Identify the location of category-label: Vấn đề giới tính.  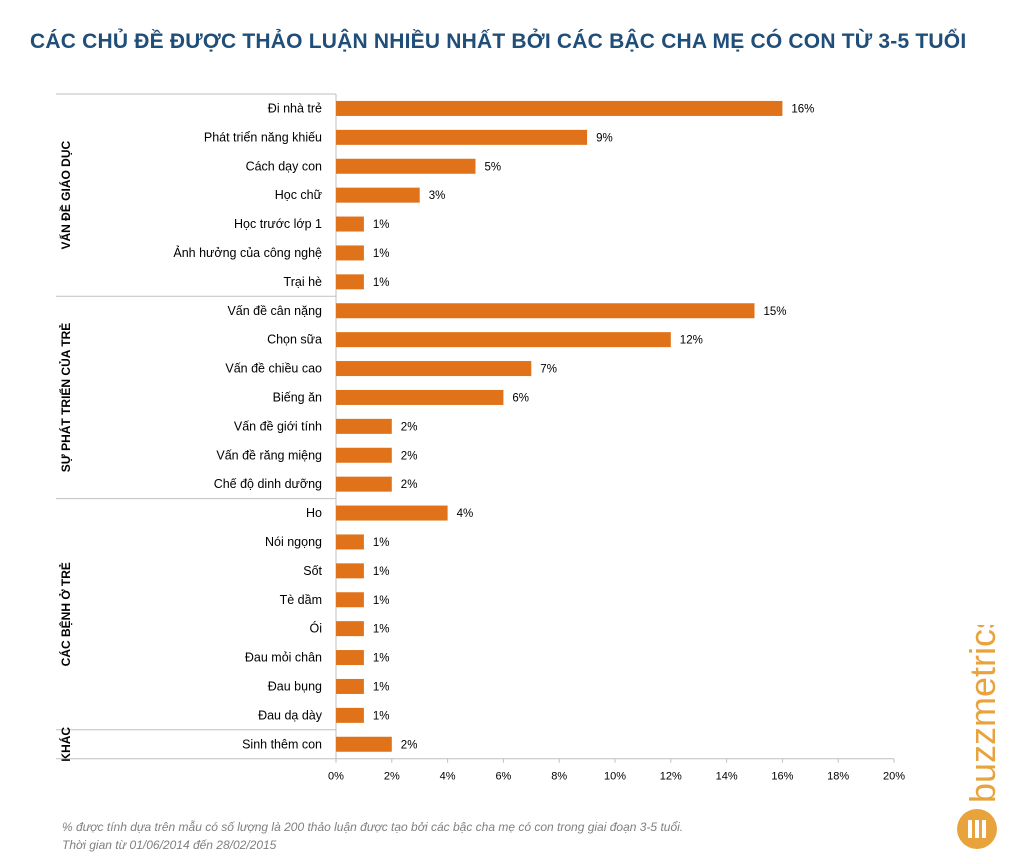
(278, 426).